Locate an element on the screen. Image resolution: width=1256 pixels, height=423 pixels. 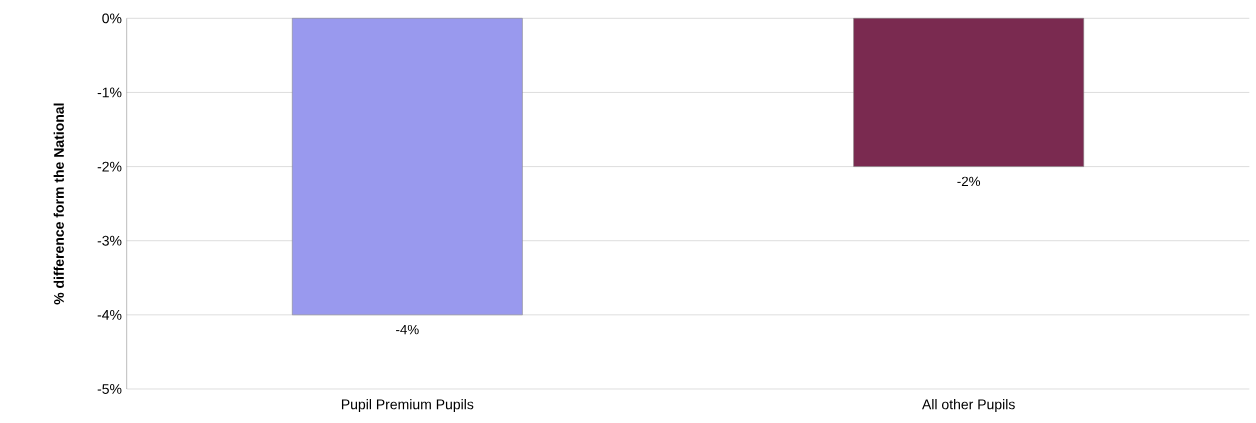
data-label: -4% is located at coordinates (407, 329).